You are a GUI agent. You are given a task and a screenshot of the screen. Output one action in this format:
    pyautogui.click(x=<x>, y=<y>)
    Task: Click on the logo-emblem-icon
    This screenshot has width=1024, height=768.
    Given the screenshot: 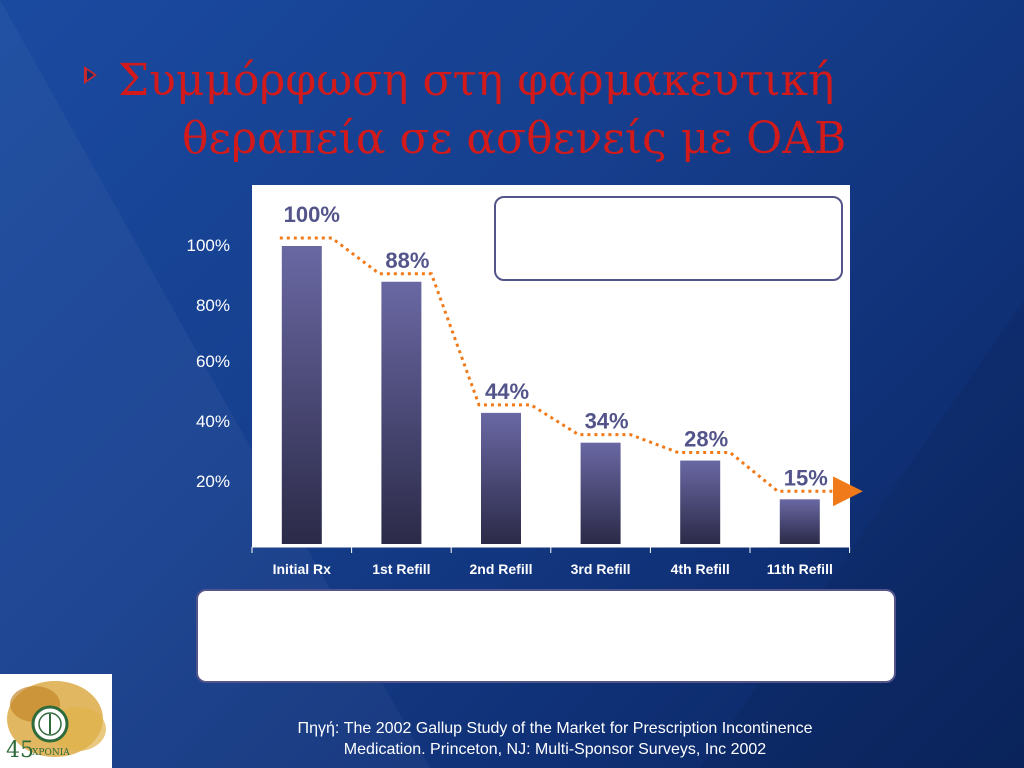 What is the action you would take?
    pyautogui.click(x=56, y=719)
    